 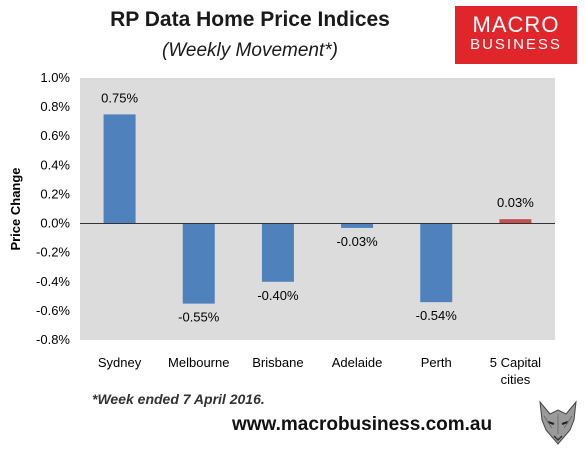 I want to click on footnote: *Week ended 7 April 2016., so click(x=178, y=399).